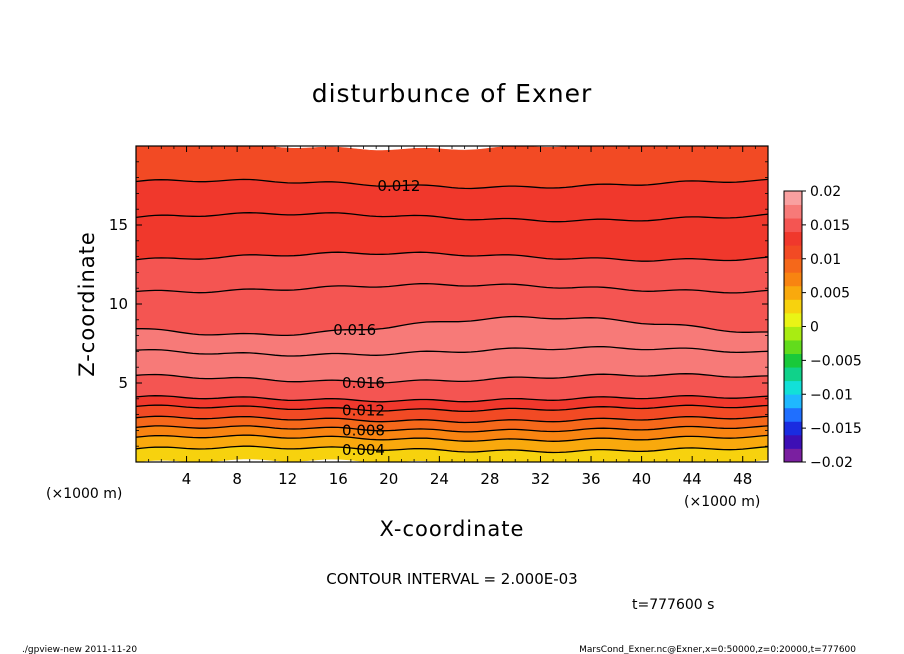  I want to click on x-tick-label: 16, so click(338, 479).